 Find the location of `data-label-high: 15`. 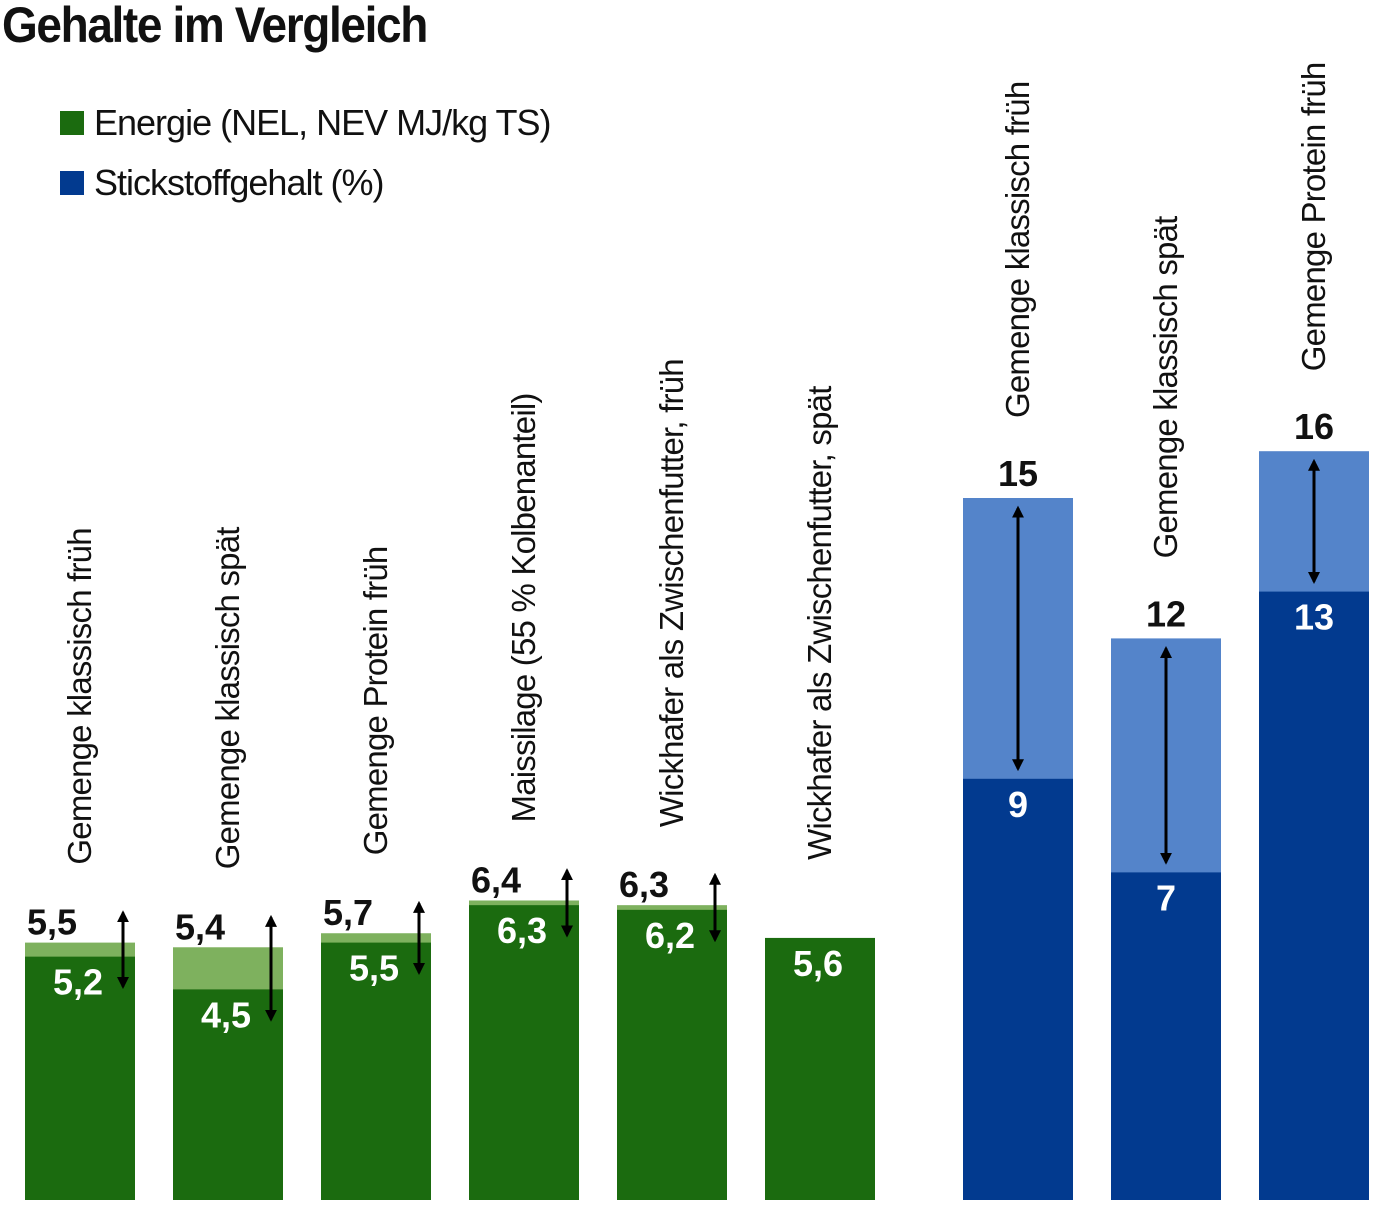

data-label-high: 15 is located at coordinates (1018, 473).